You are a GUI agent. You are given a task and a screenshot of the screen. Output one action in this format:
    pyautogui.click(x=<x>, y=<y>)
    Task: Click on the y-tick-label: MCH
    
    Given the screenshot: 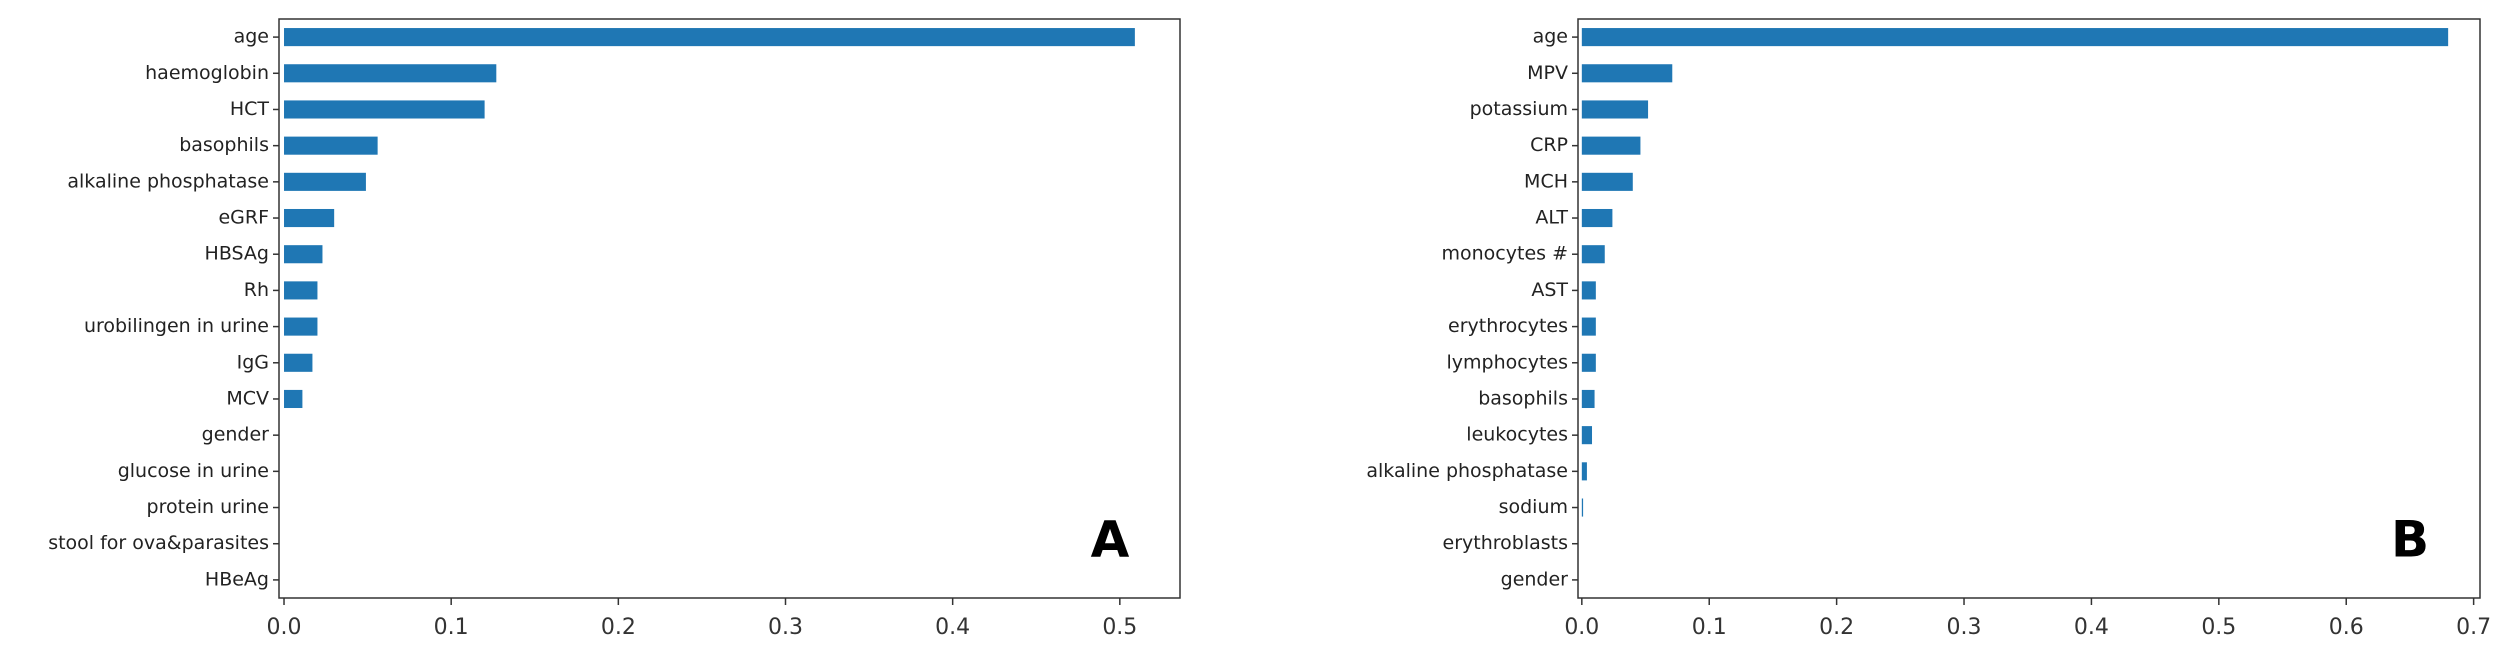 What is the action you would take?
    pyautogui.click(x=1546, y=181)
    